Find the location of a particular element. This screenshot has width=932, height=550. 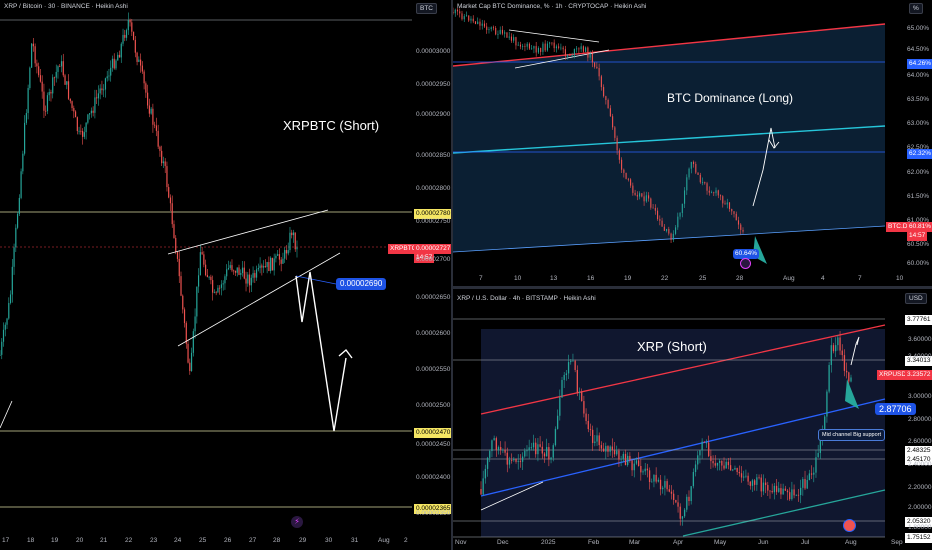

xrpusd-y-tick: 1.80000 is located at coordinates (920, 527).